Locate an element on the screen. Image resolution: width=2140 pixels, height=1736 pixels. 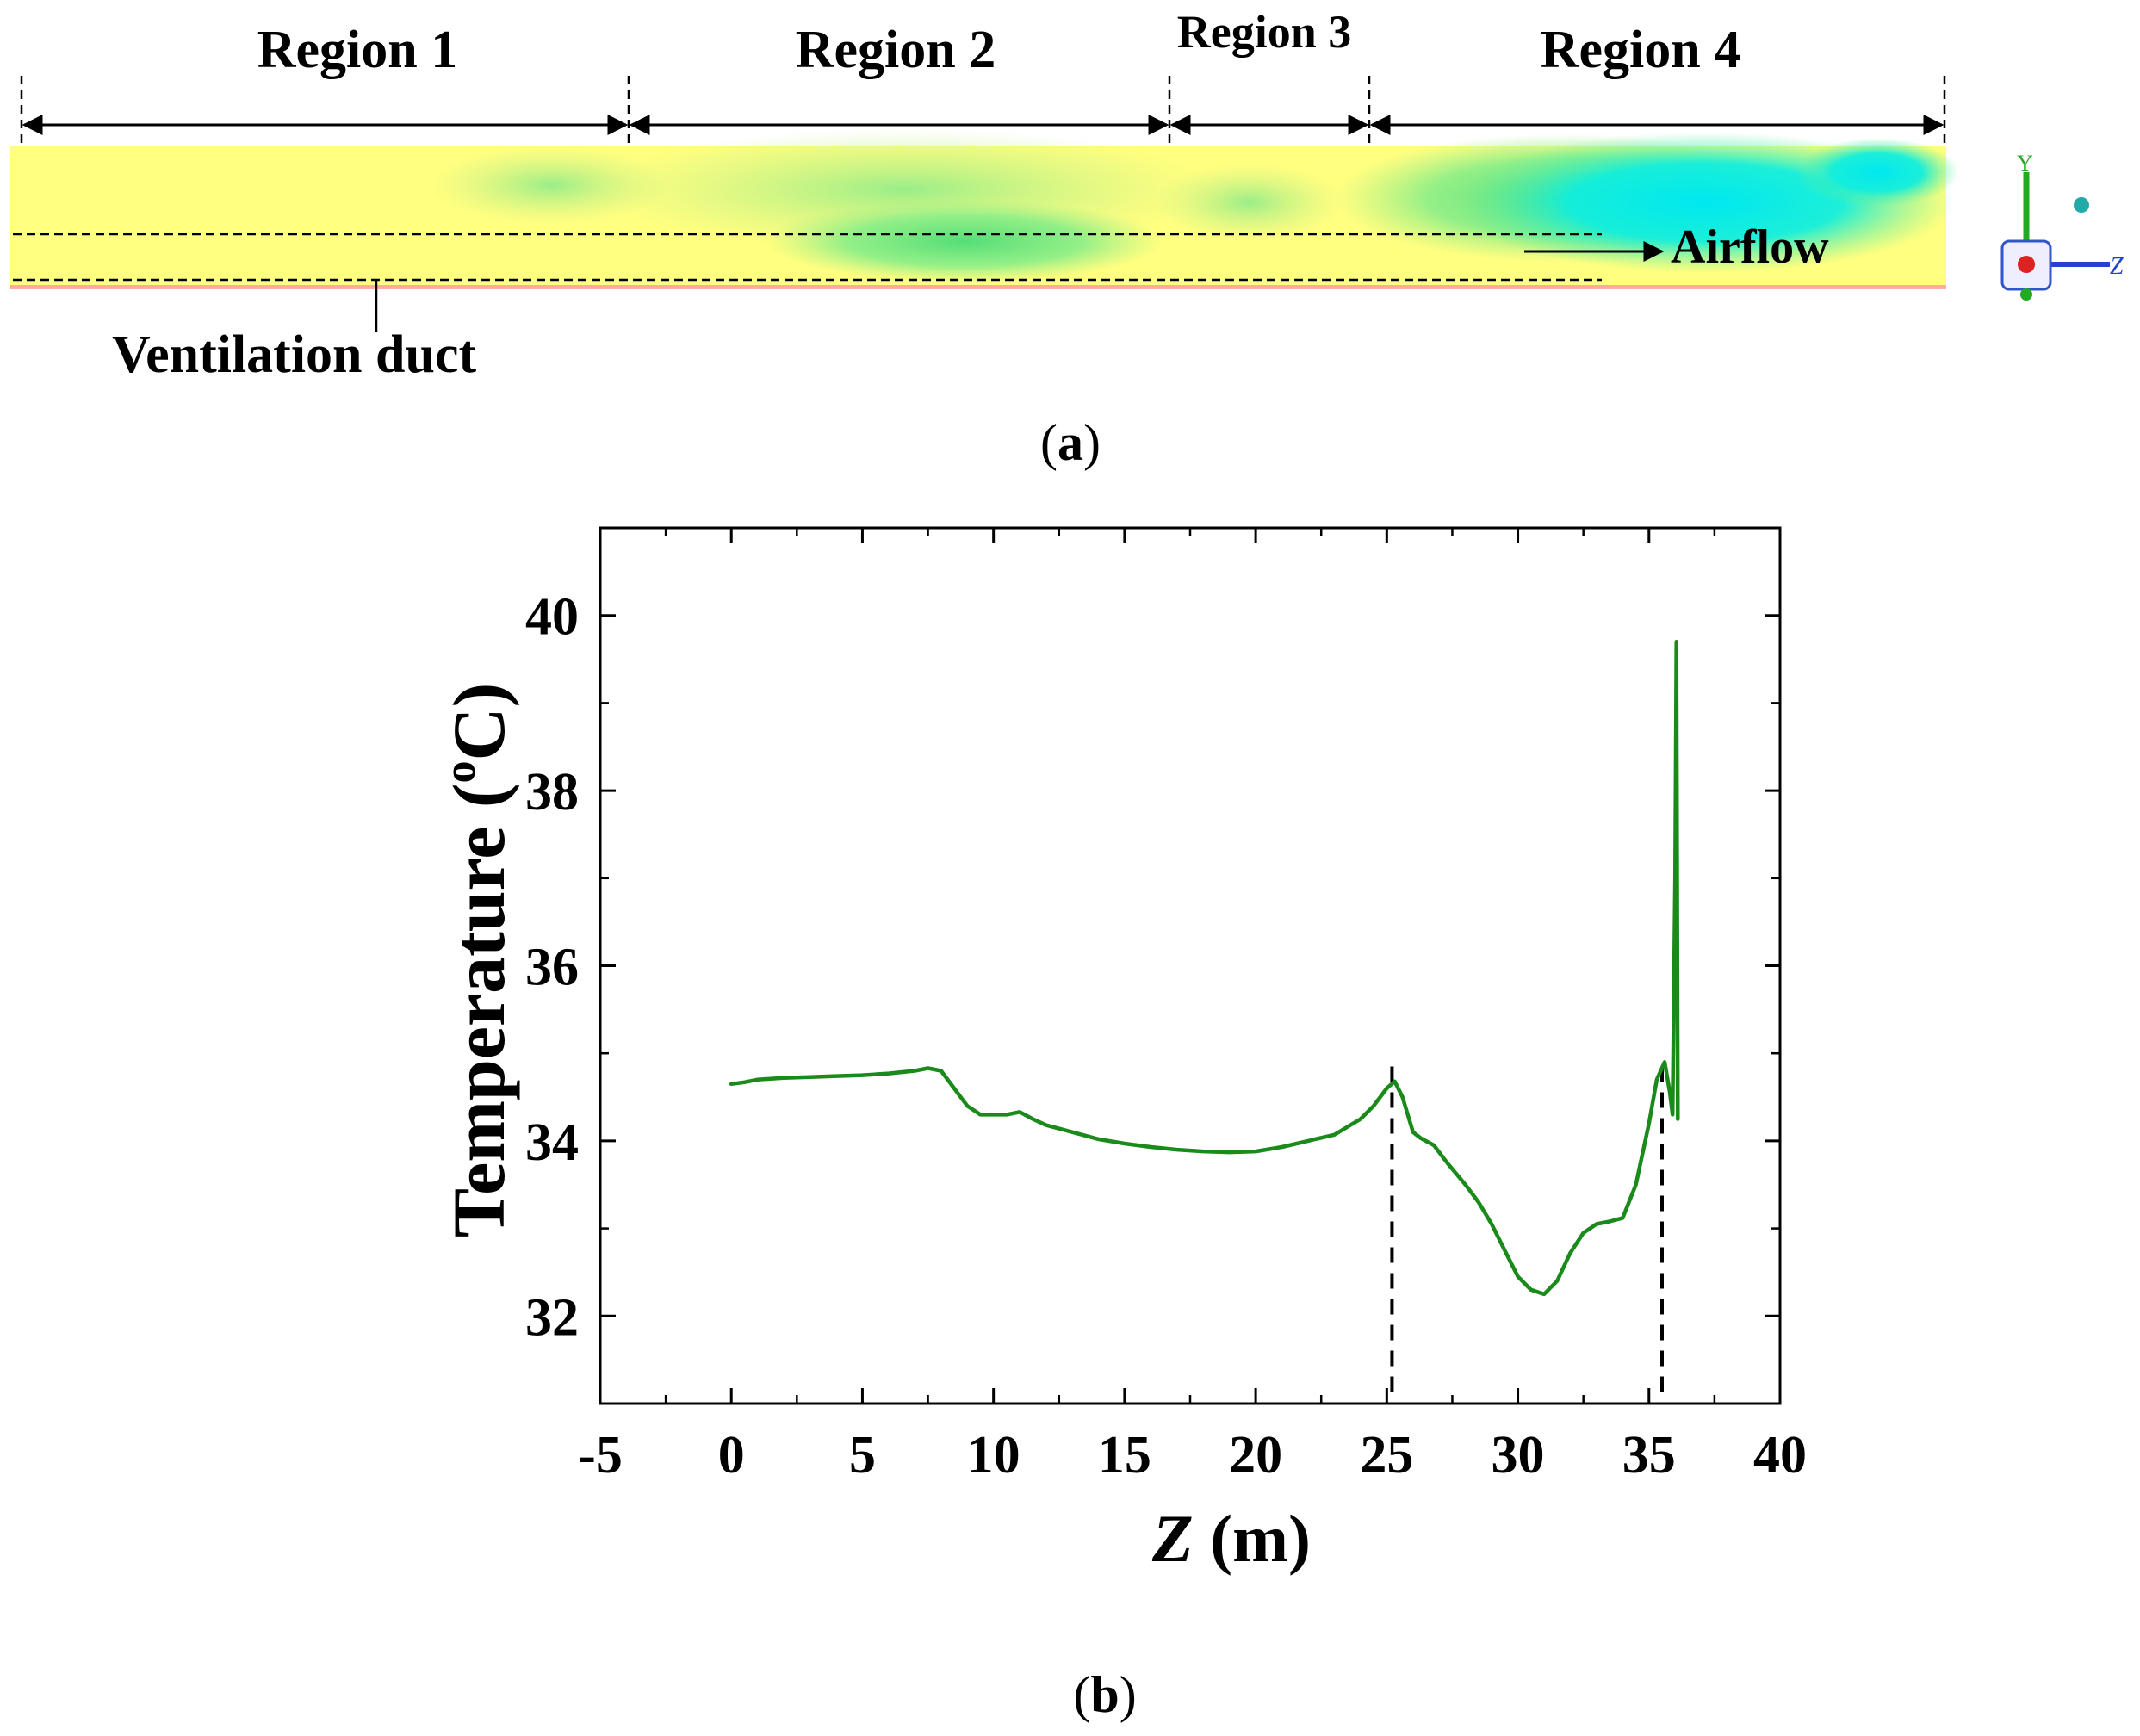
region-3-label: Region 3 is located at coordinates (1264, 32).